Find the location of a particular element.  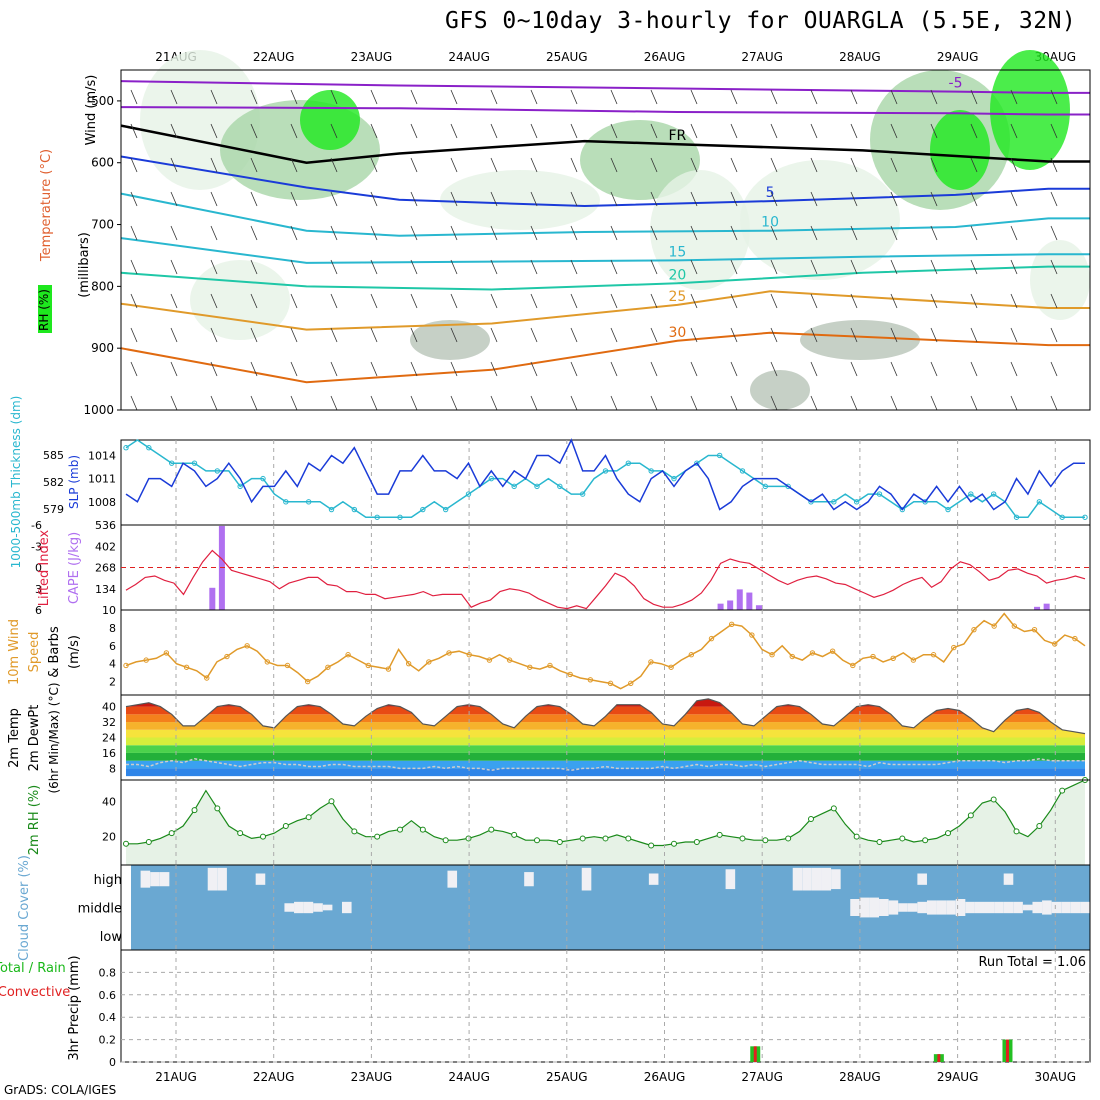

thickness-tick-label: 579 is located at coordinates (53, 509).